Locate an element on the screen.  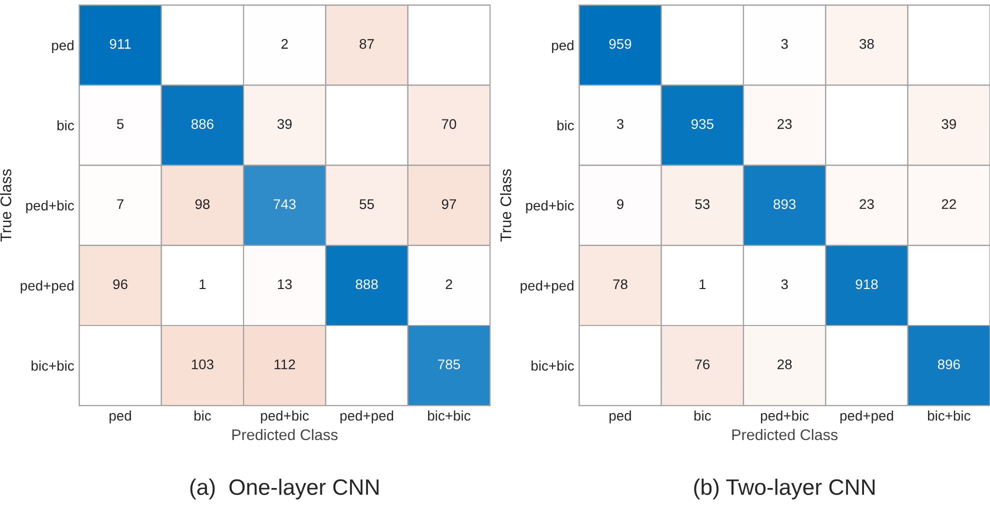
data-label: 78 is located at coordinates (620, 284).